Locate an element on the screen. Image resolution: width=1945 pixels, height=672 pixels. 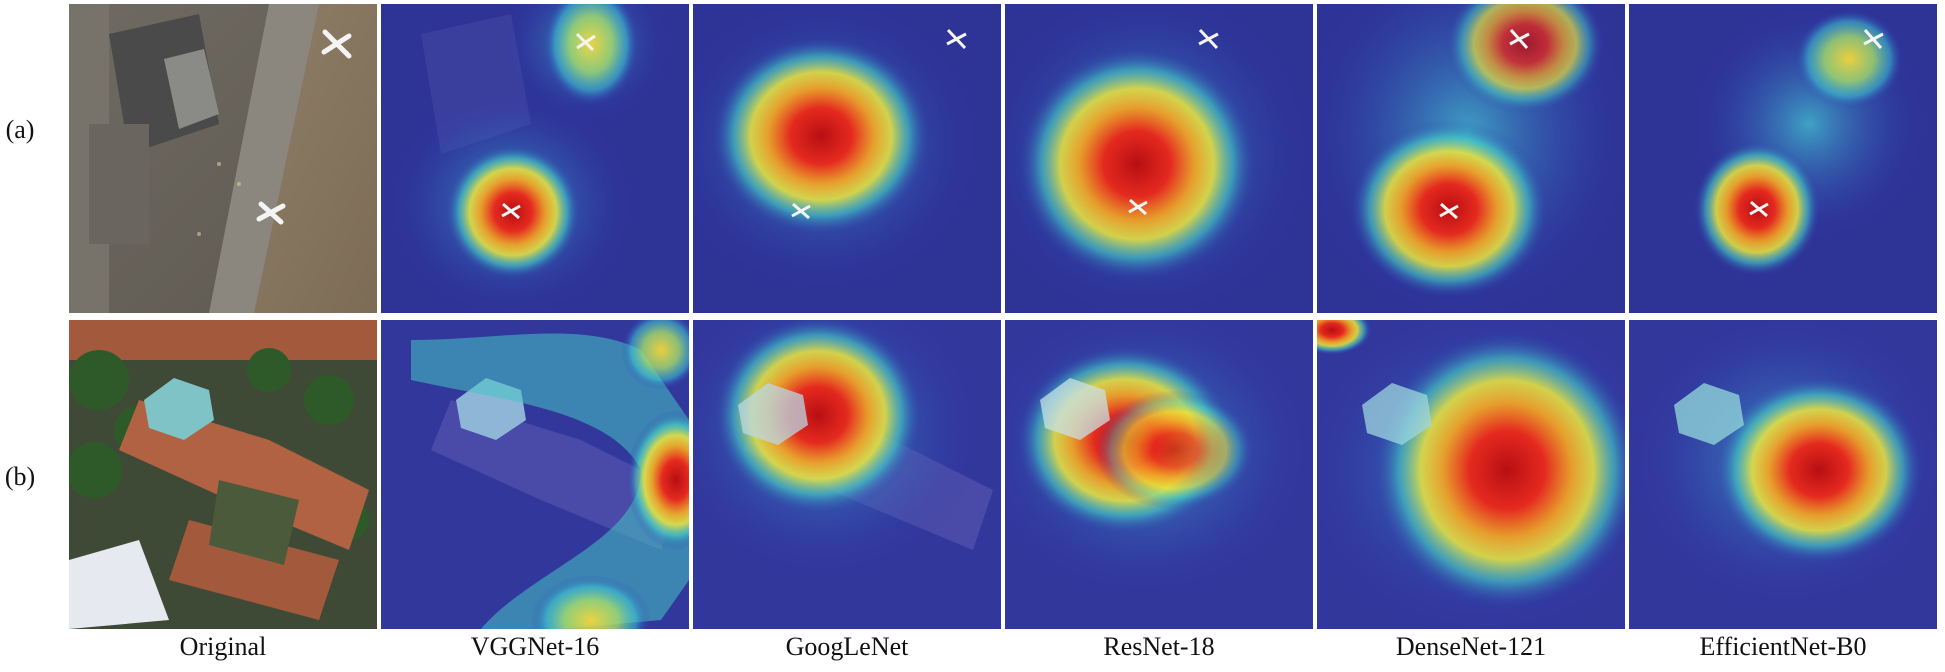
column-label-original: Original is located at coordinates (223, 646).